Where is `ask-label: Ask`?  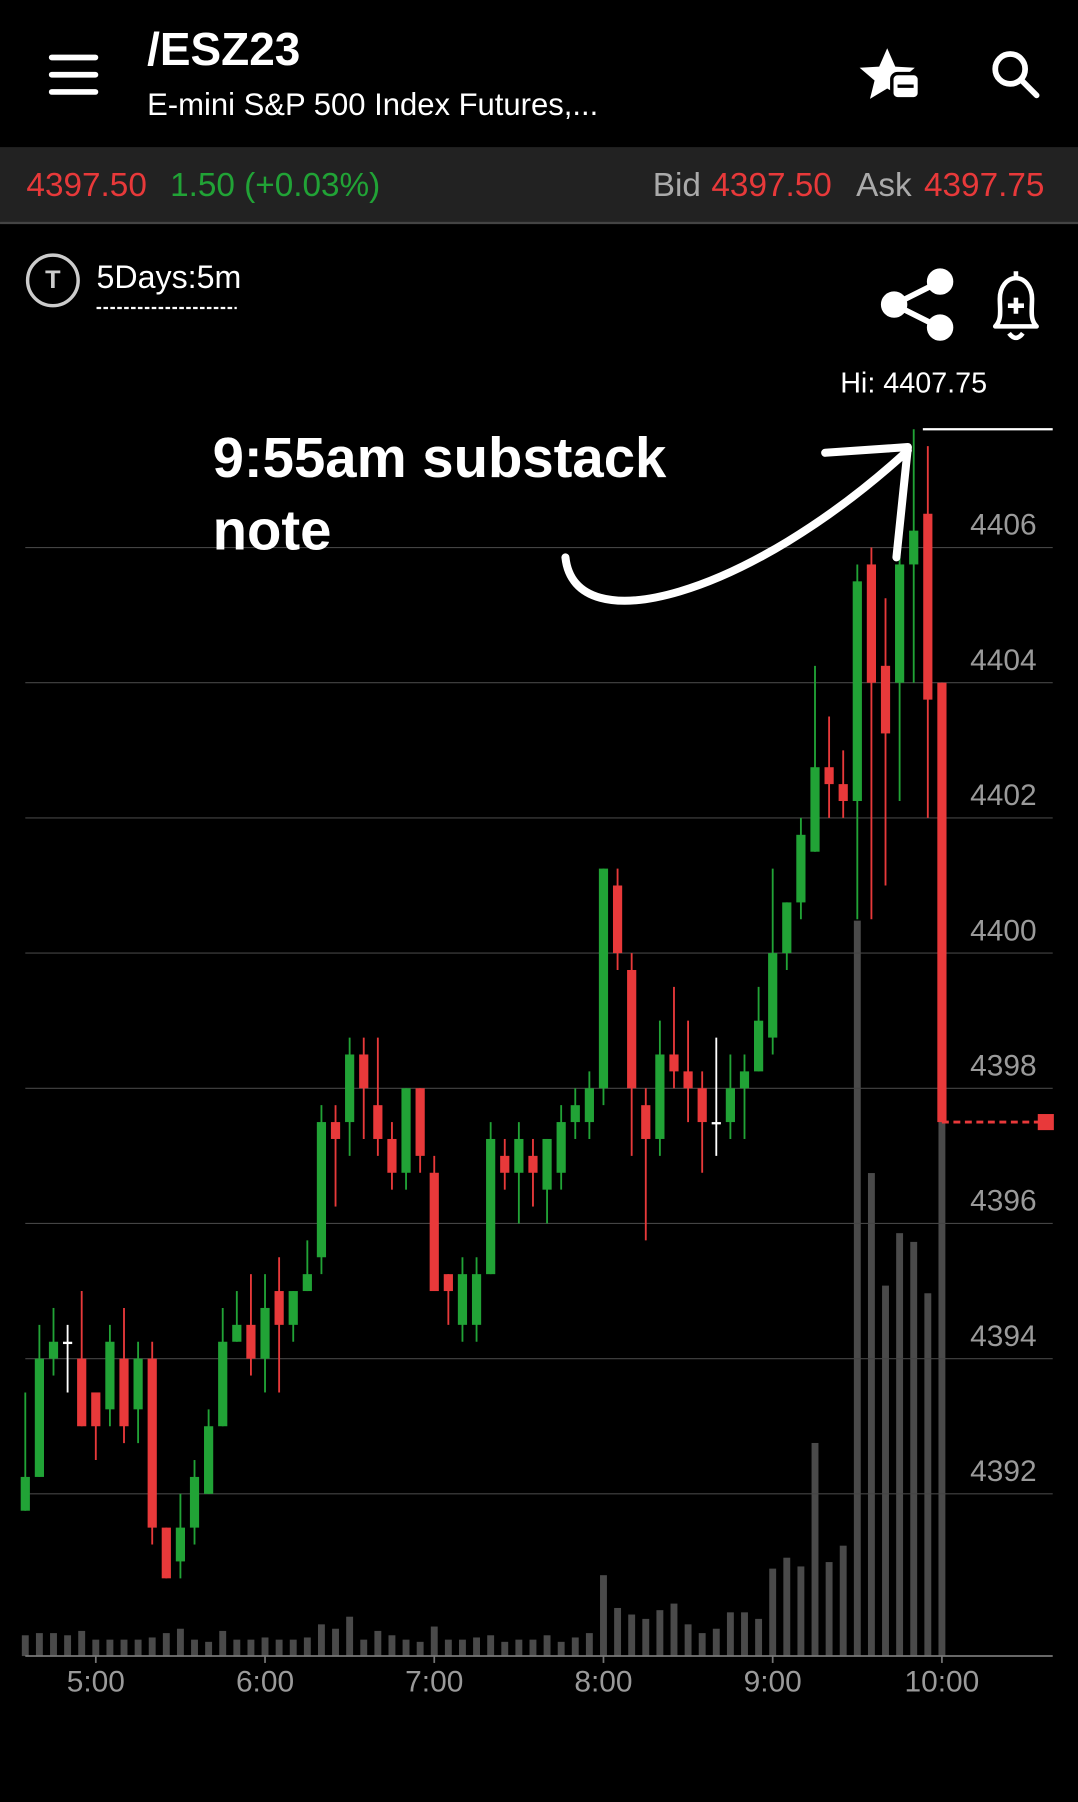 ask-label: Ask is located at coordinates (884, 185).